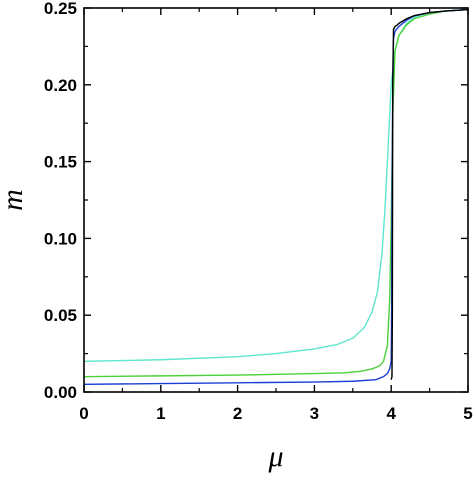 The height and width of the screenshot is (481, 474). What do you see at coordinates (160, 413) in the screenshot?
I see `x-tick-label: 1` at bounding box center [160, 413].